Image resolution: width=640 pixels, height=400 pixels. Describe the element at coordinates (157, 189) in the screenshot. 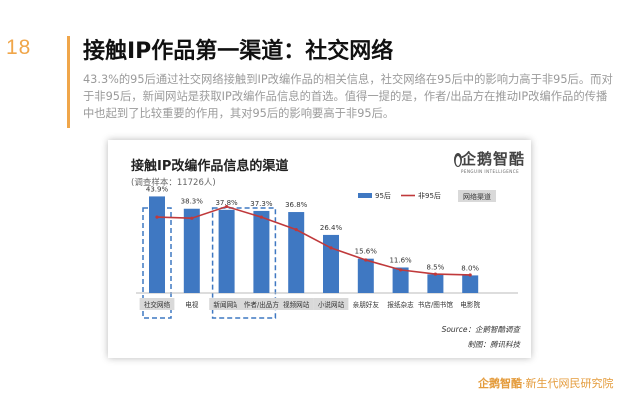

I see `bar-value-label-0: 43.9%` at that location.